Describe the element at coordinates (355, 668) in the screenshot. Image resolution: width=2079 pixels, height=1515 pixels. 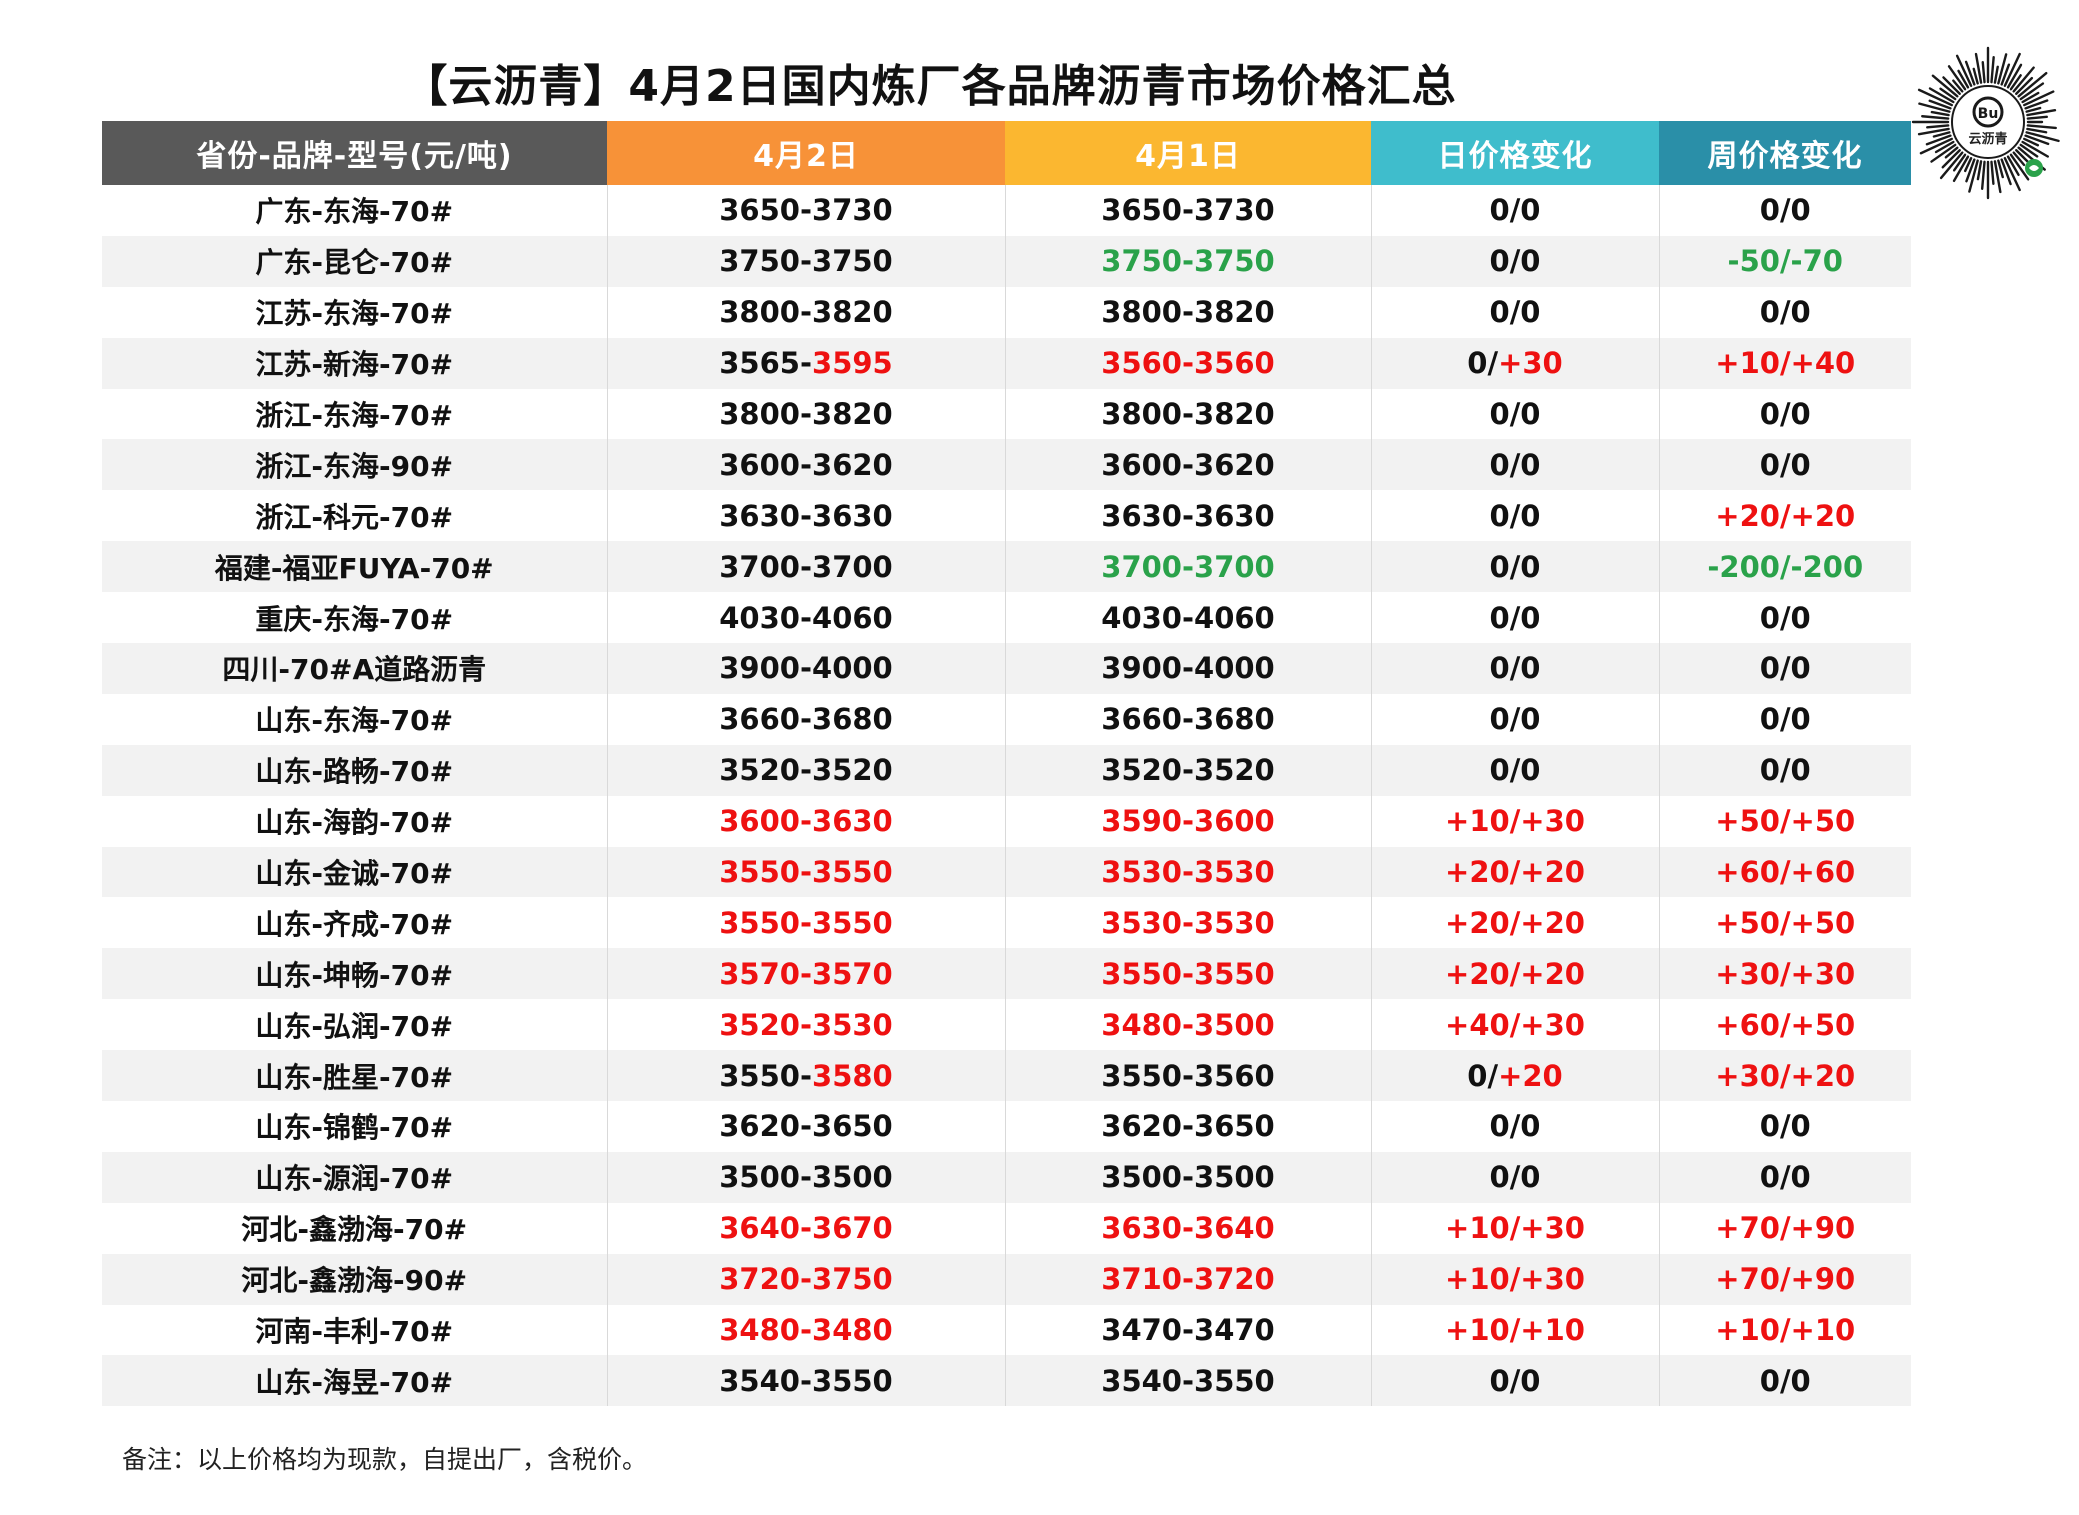
I see `brand-cell: 四川-70#A道路沥青` at that location.